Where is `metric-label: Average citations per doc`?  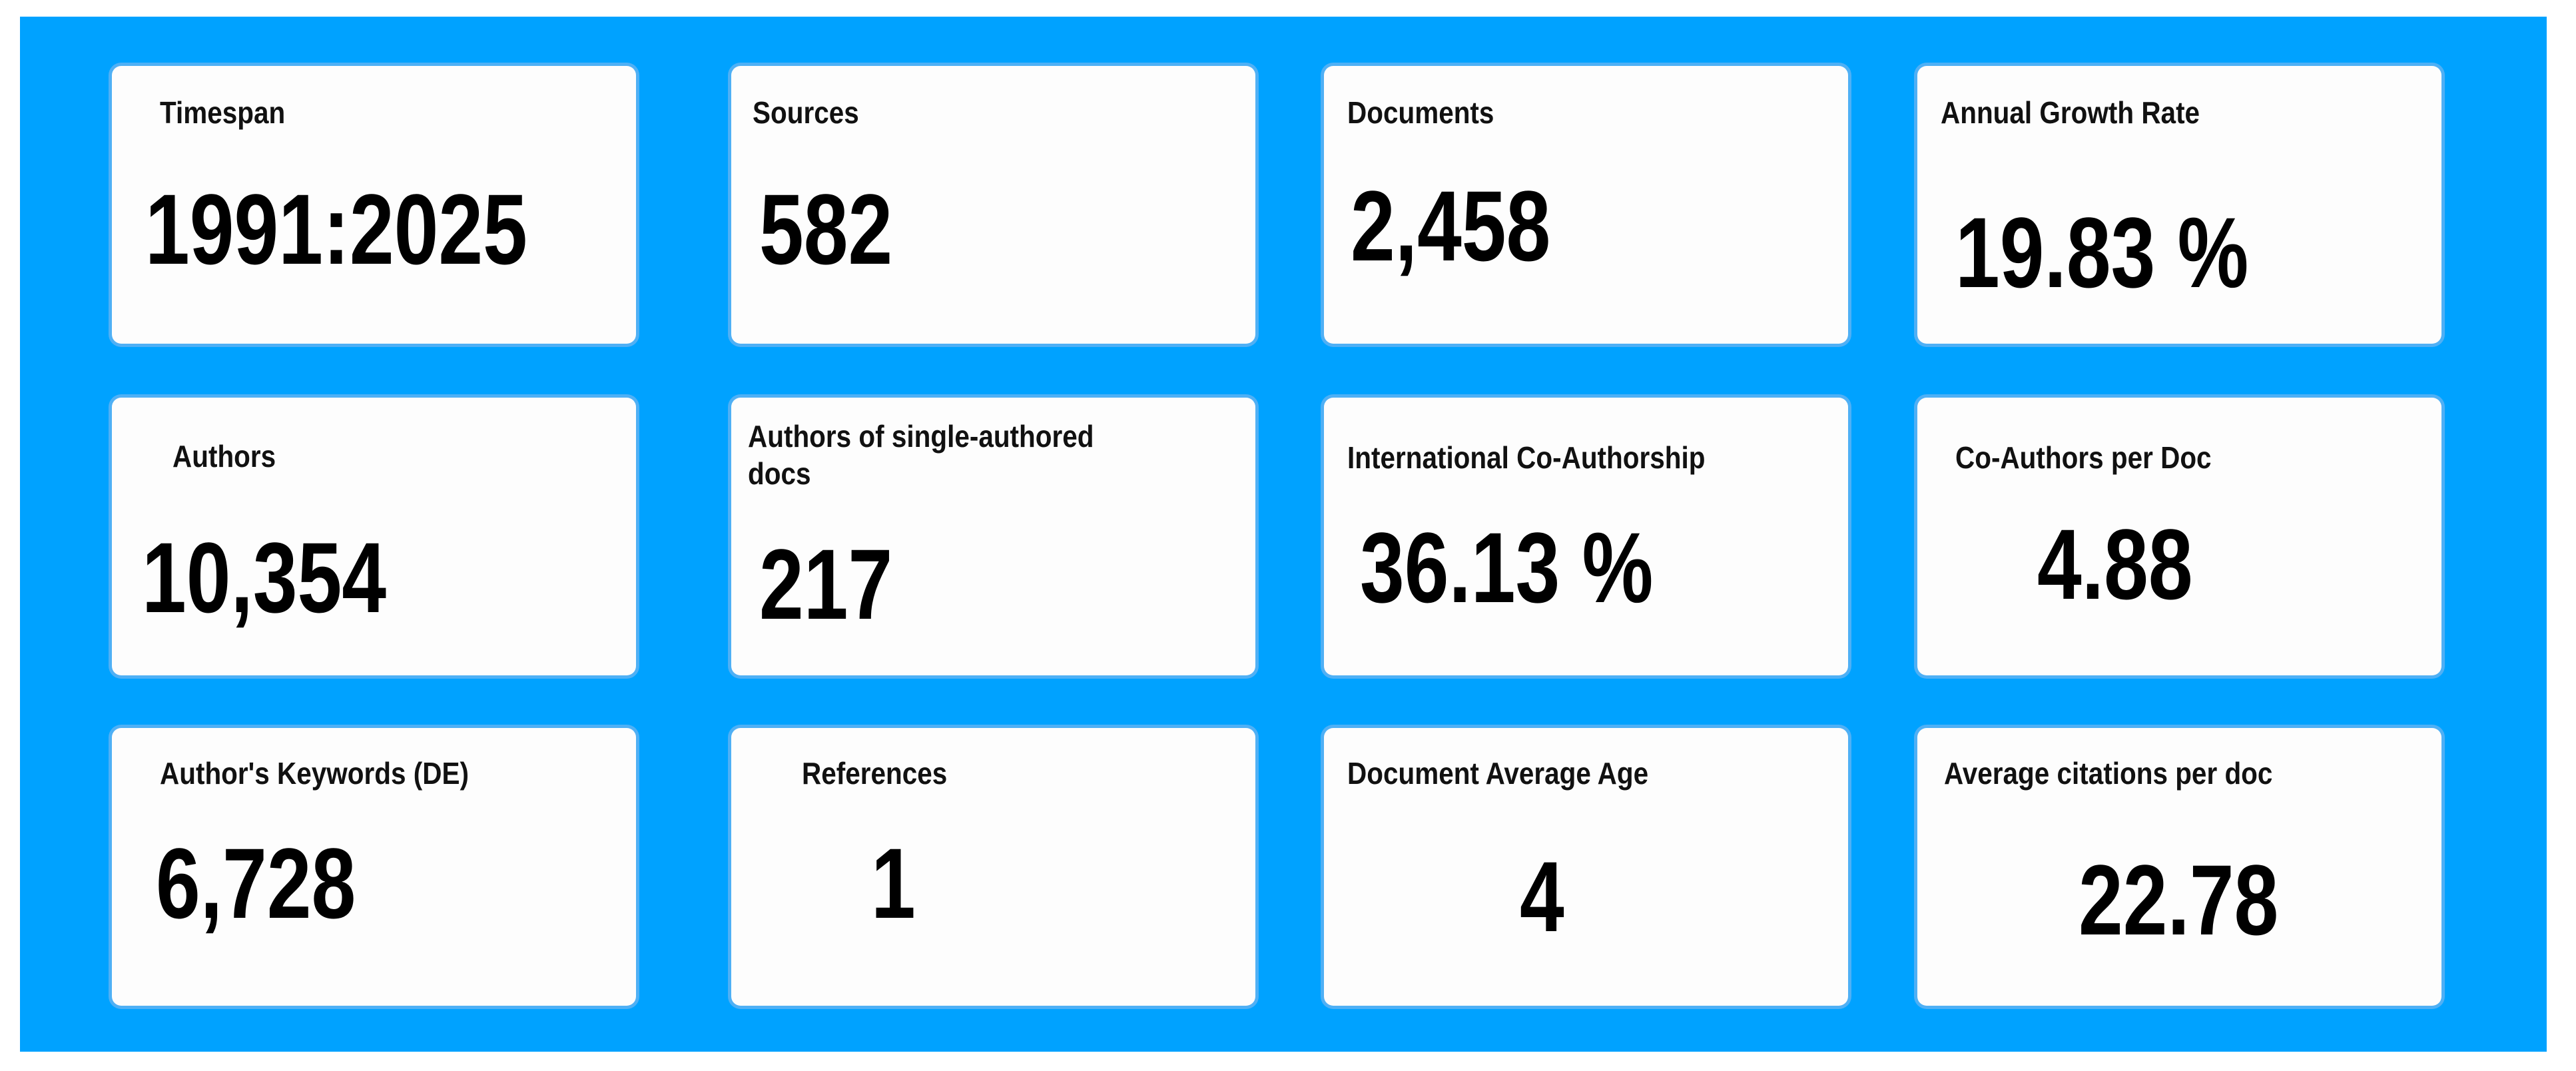
metric-label: Average citations per doc is located at coordinates (2108, 773).